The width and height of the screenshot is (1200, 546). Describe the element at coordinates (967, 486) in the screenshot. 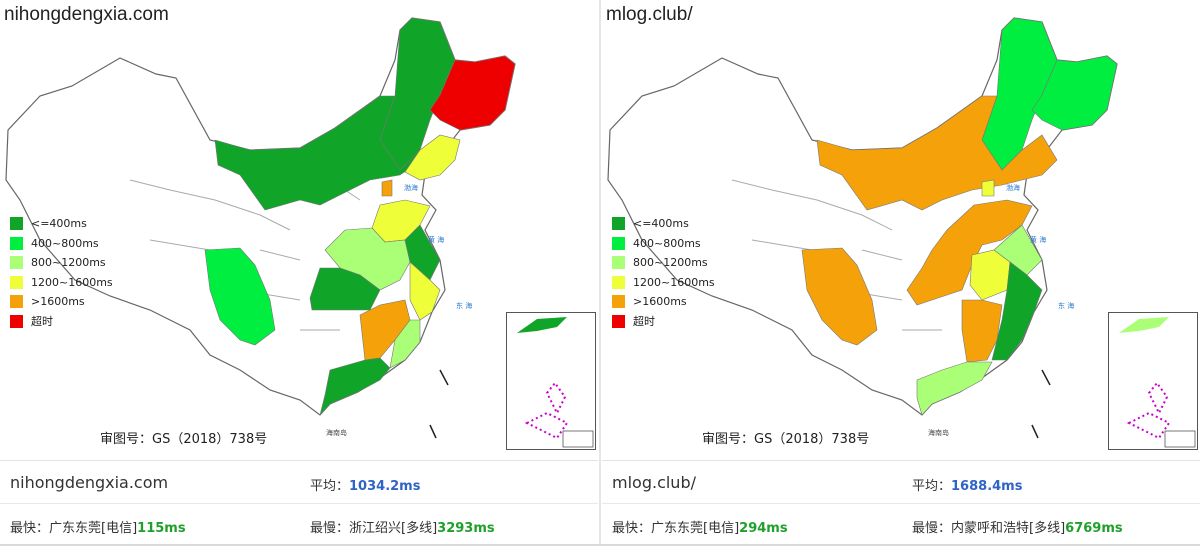

I see `summary-average: 平均：1688.4ms` at that location.